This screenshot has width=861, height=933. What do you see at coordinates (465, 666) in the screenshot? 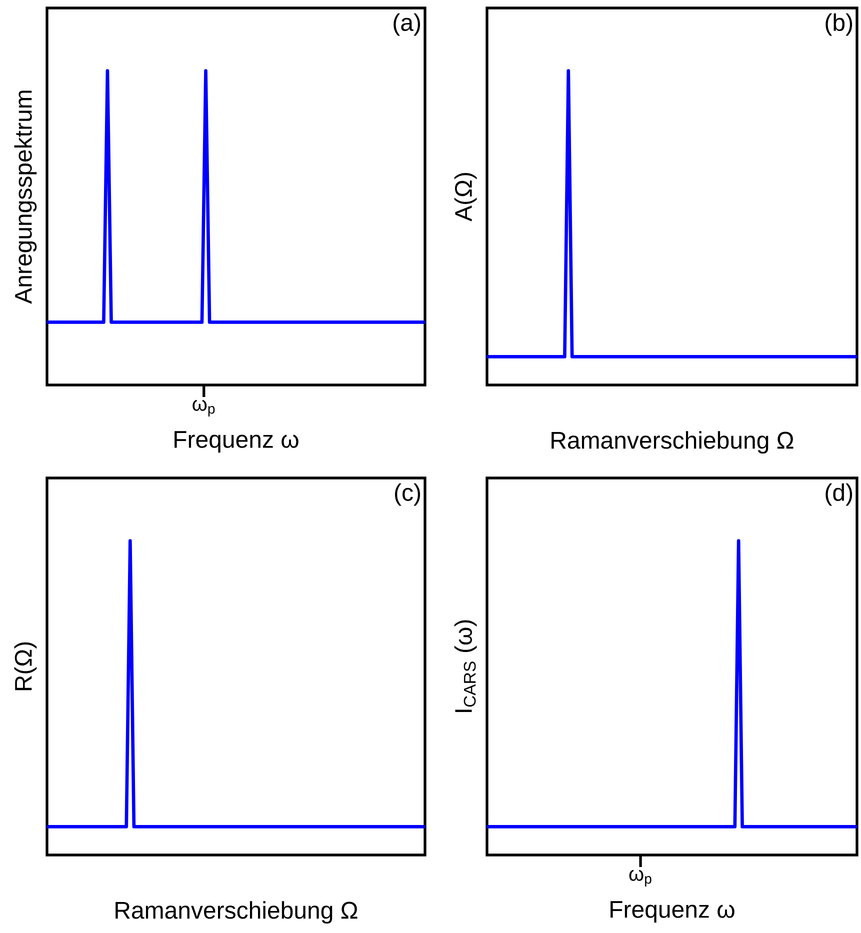
I see `y-axis-title: I$_{CARS}$ (ω)` at bounding box center [465, 666].